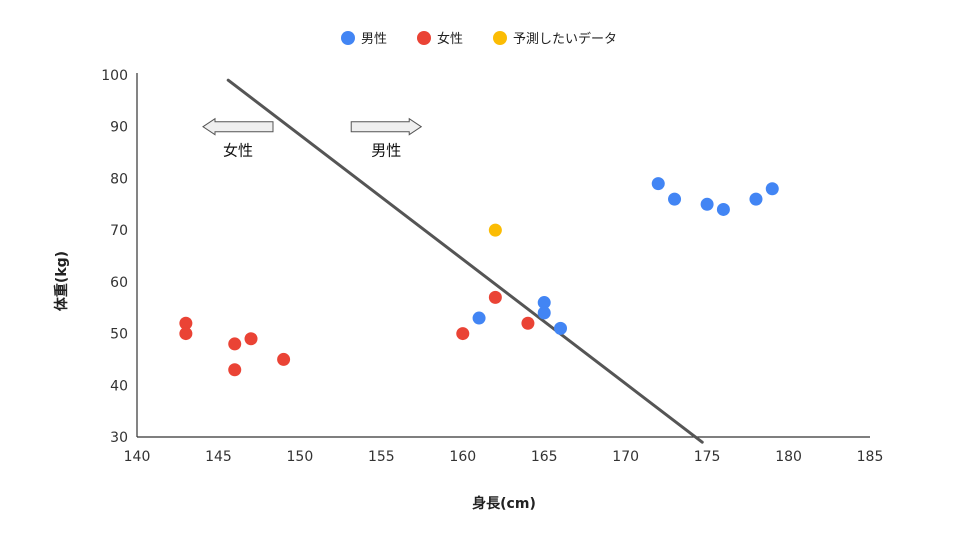 Image resolution: width=960 pixels, height=540 pixels. Describe the element at coordinates (137, 457) in the screenshot. I see `x-tick-label: 140` at that location.